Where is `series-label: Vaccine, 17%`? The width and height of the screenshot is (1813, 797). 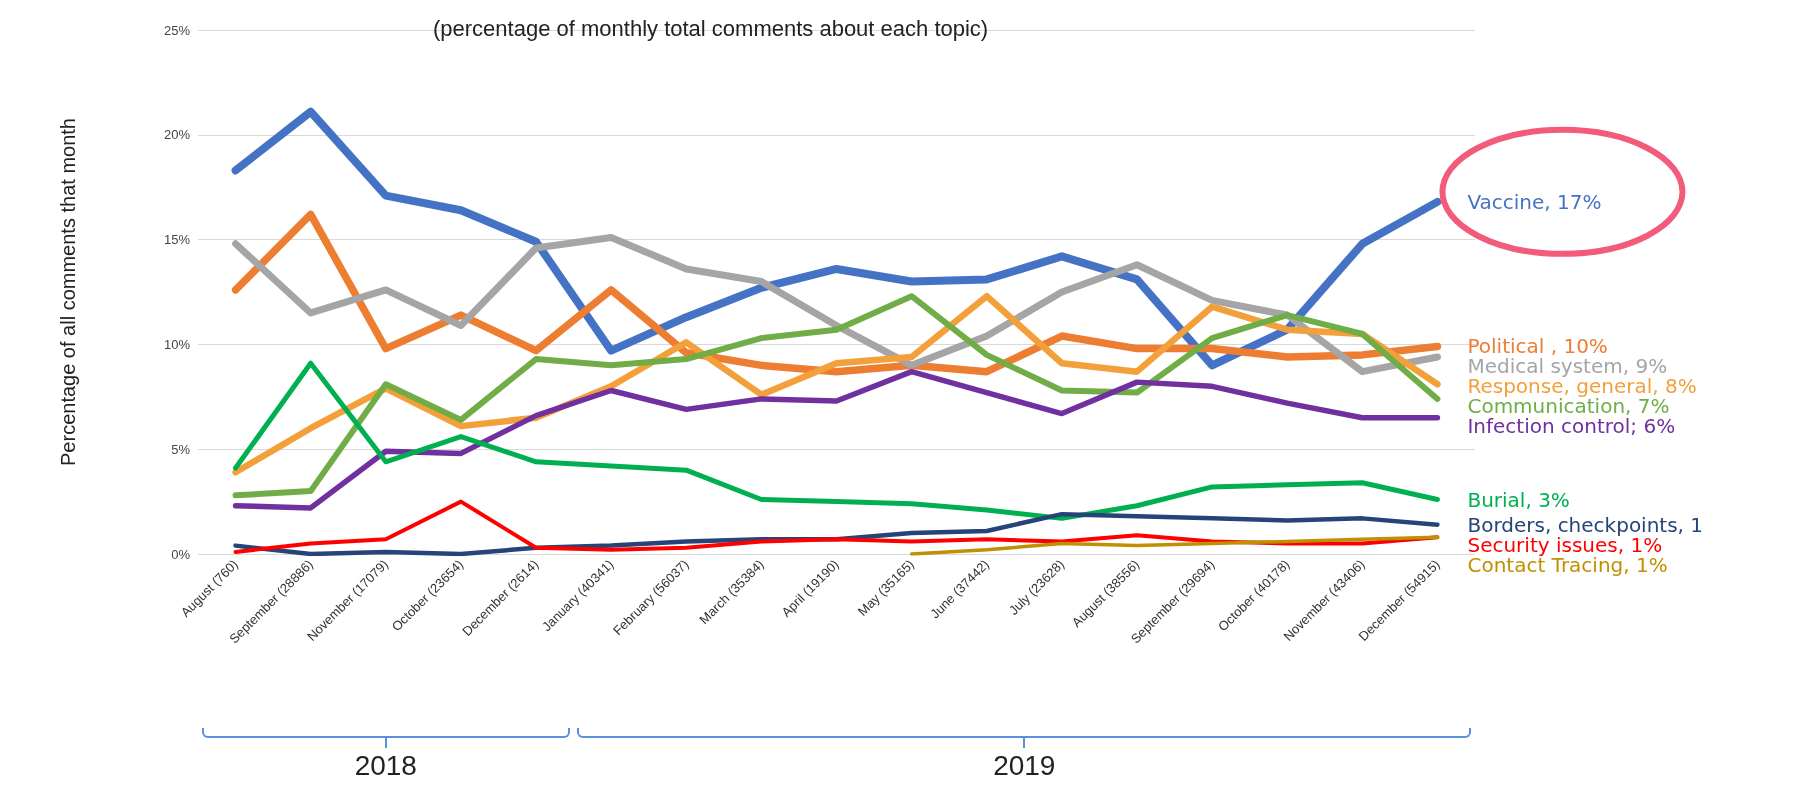 series-label: Vaccine, 17% is located at coordinates (1534, 201).